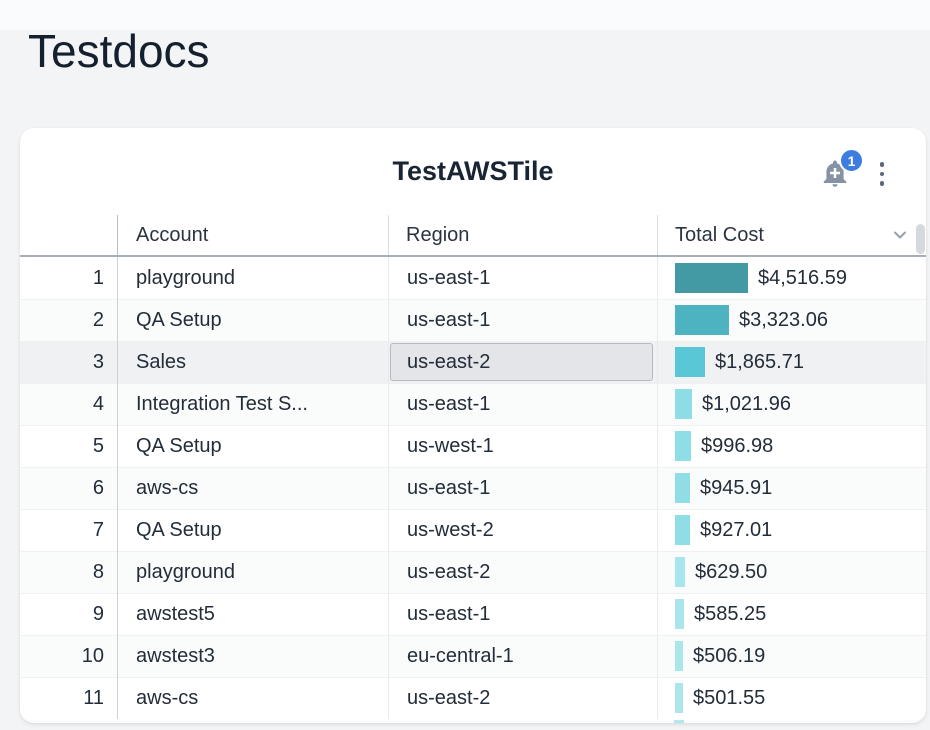  I want to click on cost-value: $629.50, so click(731, 571).